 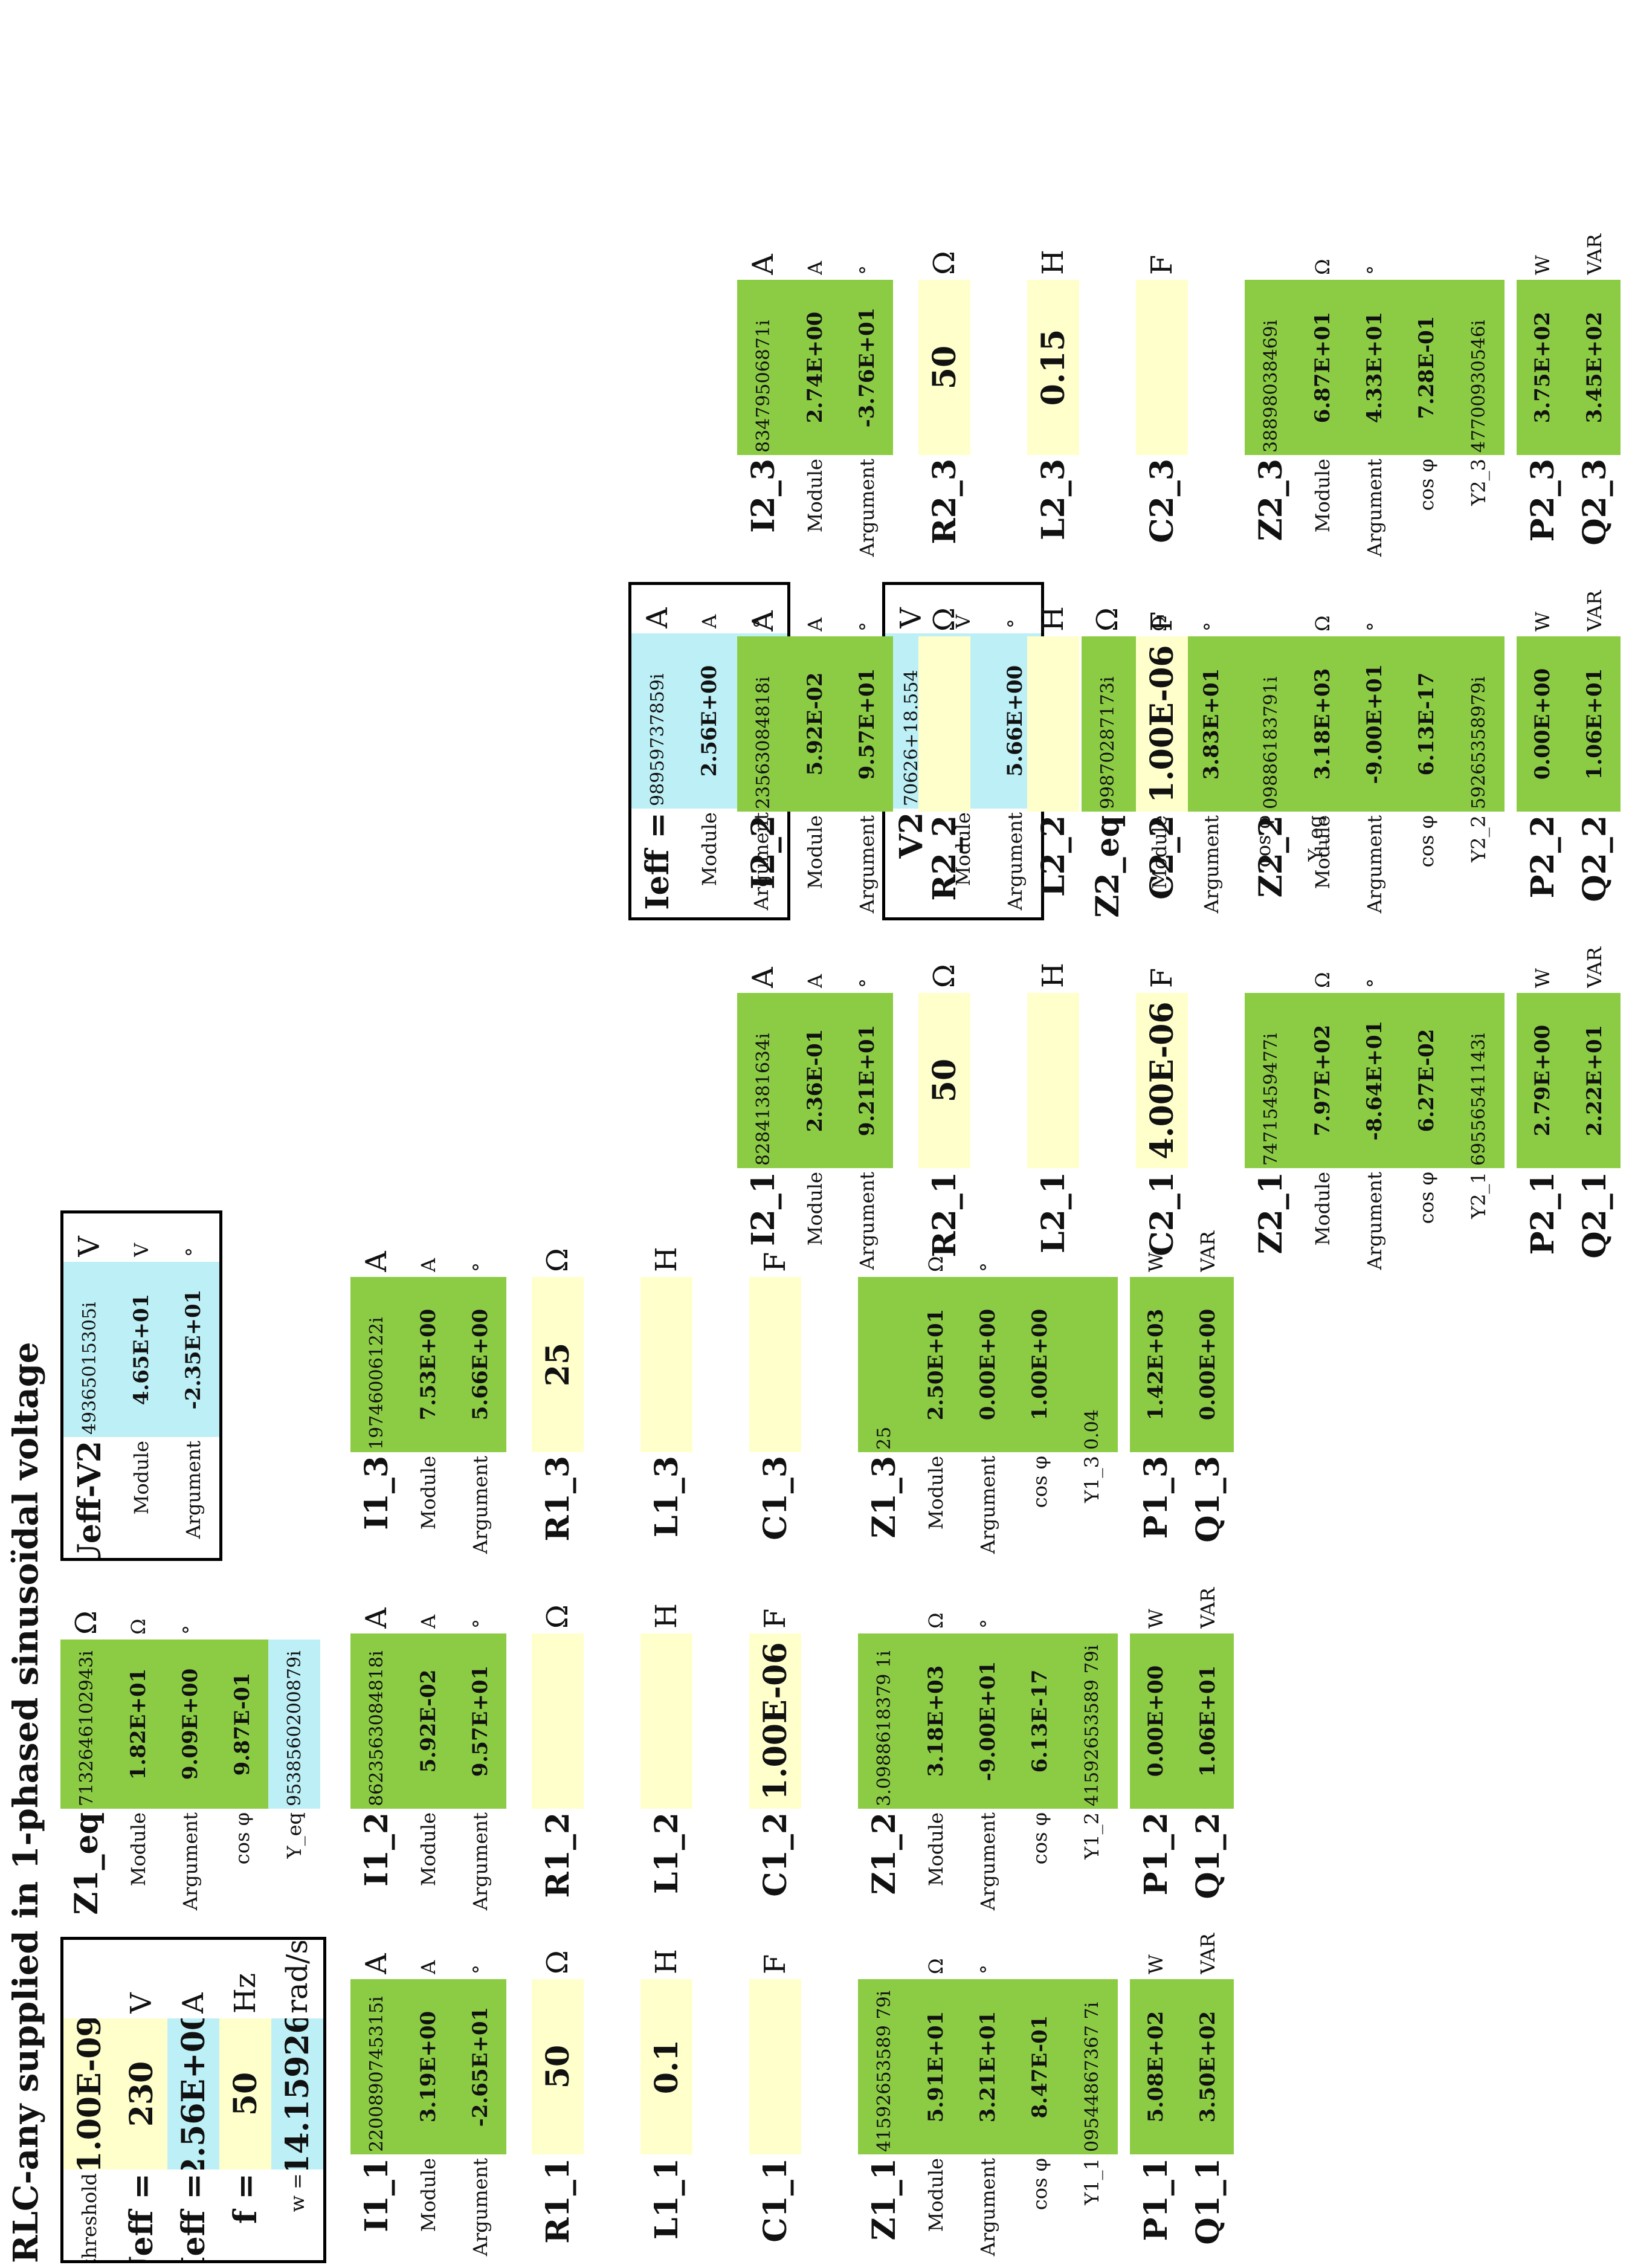 What do you see at coordinates (1208, 1721) in the screenshot?
I see `branch1-2-power-block-q-value: 1.06E+01` at bounding box center [1208, 1721].